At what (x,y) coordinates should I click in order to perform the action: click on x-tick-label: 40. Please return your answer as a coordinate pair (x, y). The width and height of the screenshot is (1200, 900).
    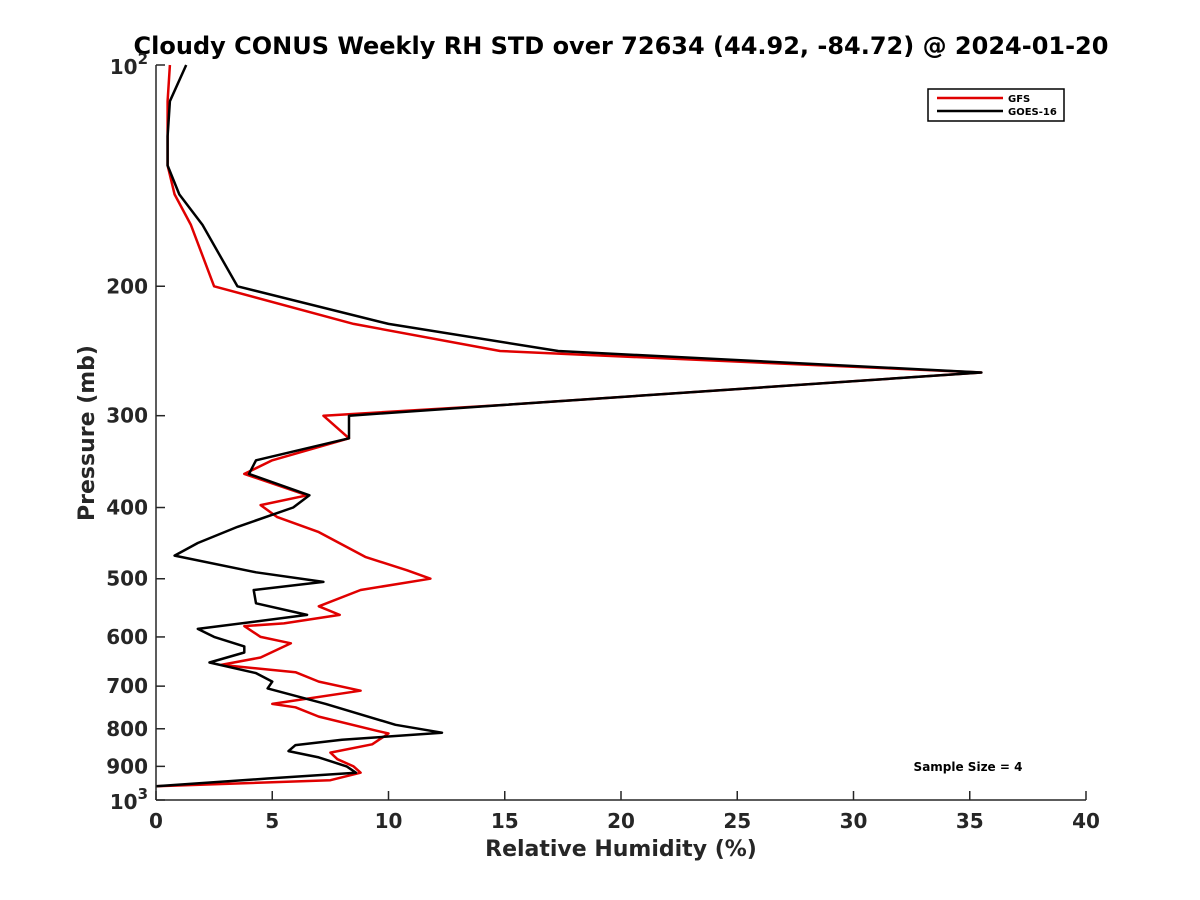
    Looking at the image, I should click on (1086, 821).